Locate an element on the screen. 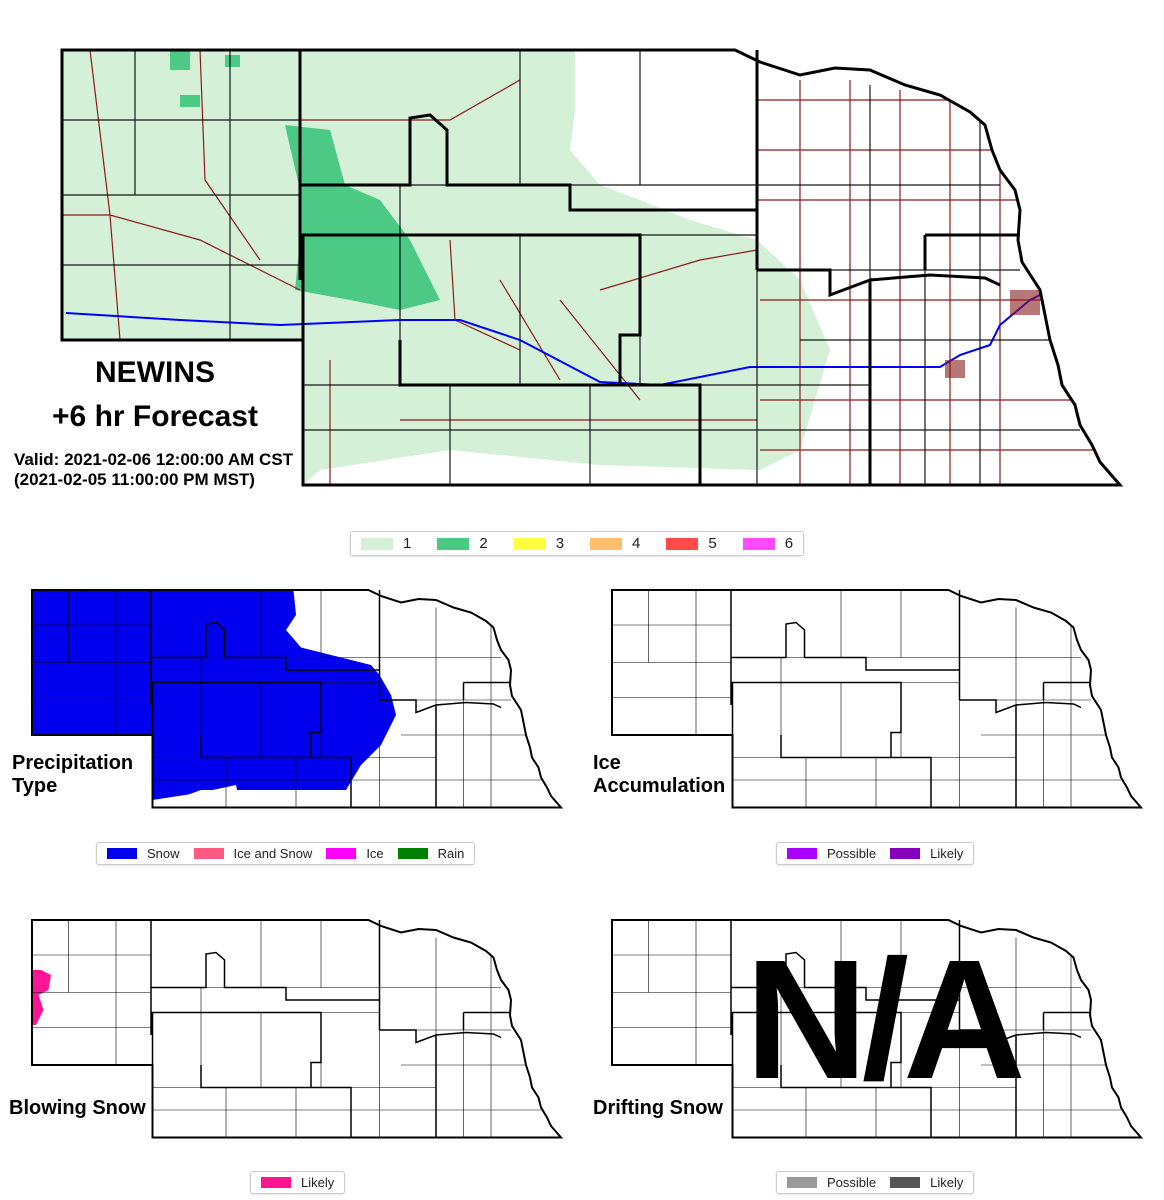  not-available-overlay: N/A is located at coordinates (885, 1020).